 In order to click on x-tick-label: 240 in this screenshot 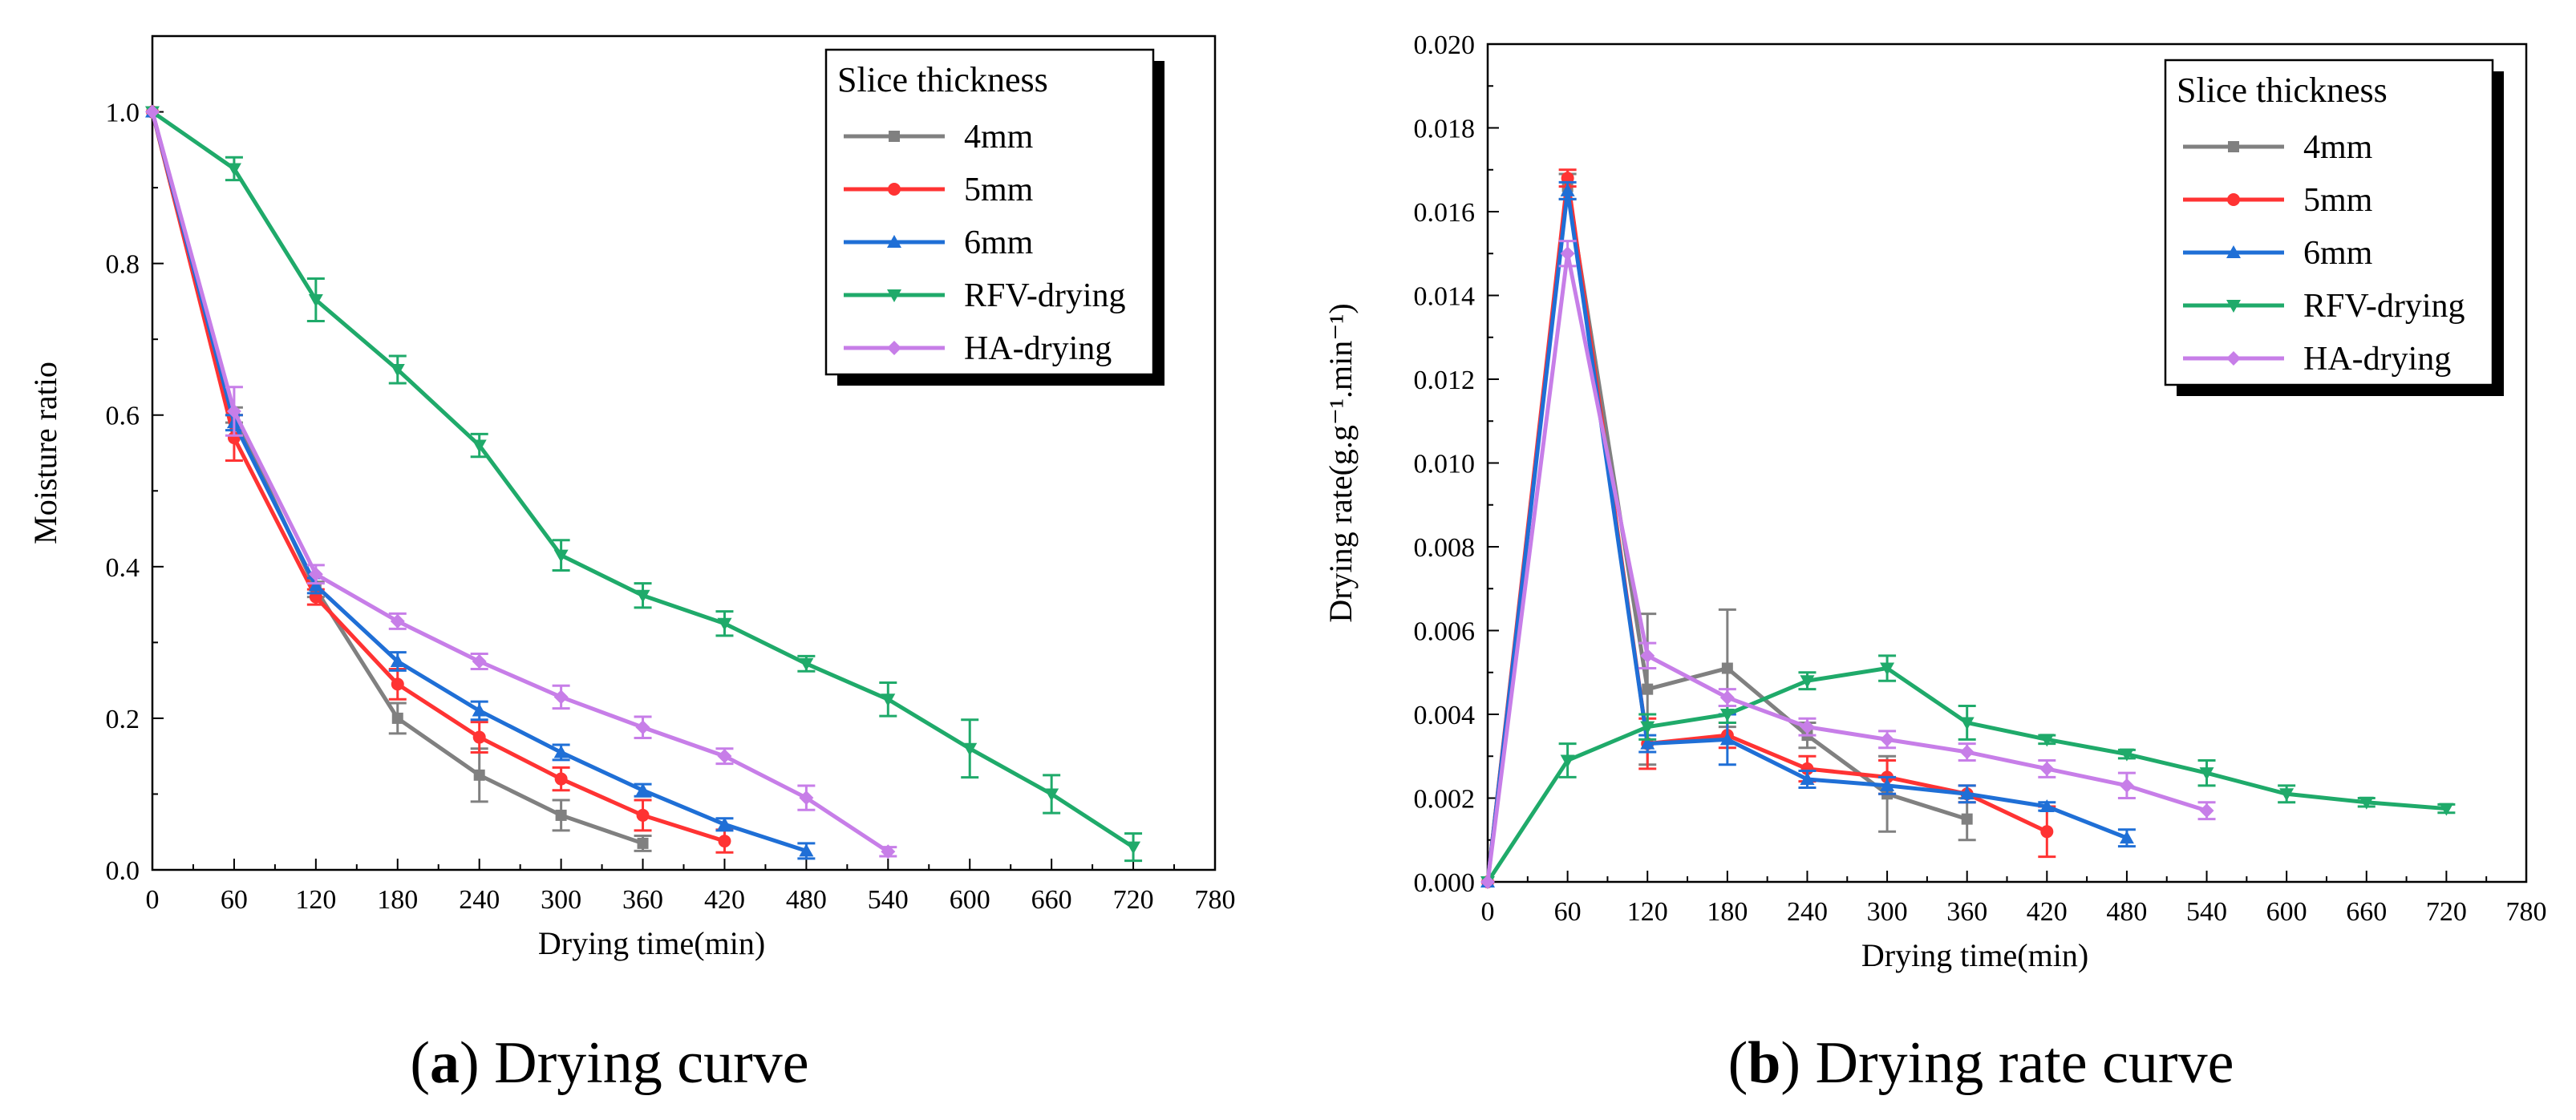, I will do `click(1807, 912)`.